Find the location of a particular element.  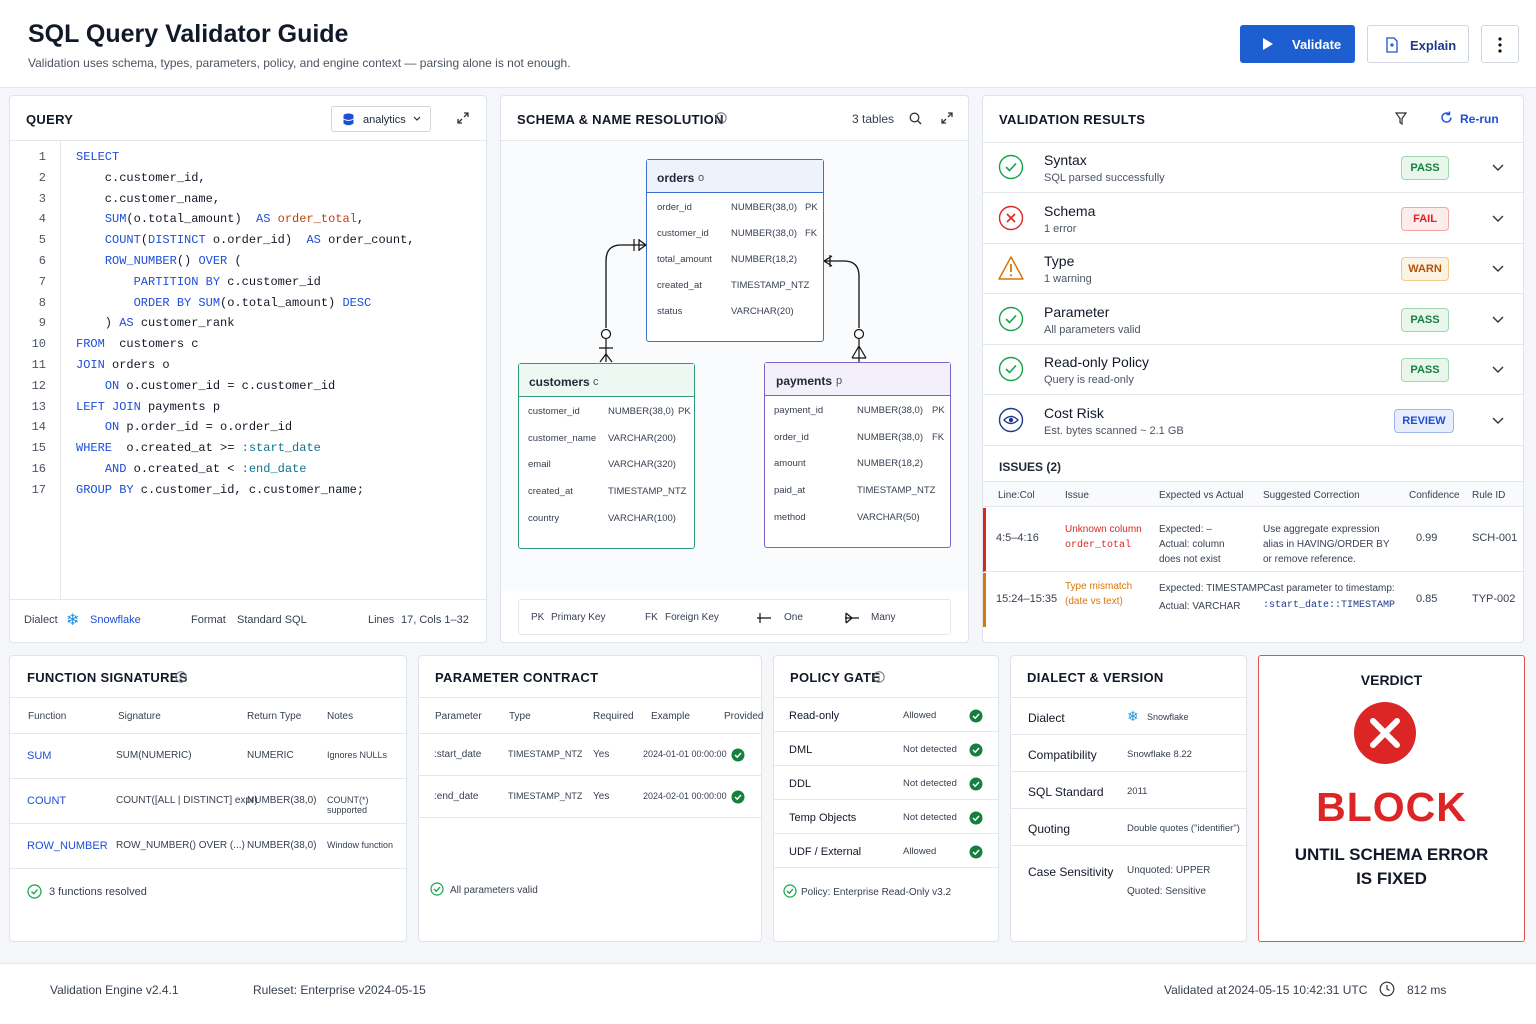

more-menu-button is located at coordinates (1500, 44).